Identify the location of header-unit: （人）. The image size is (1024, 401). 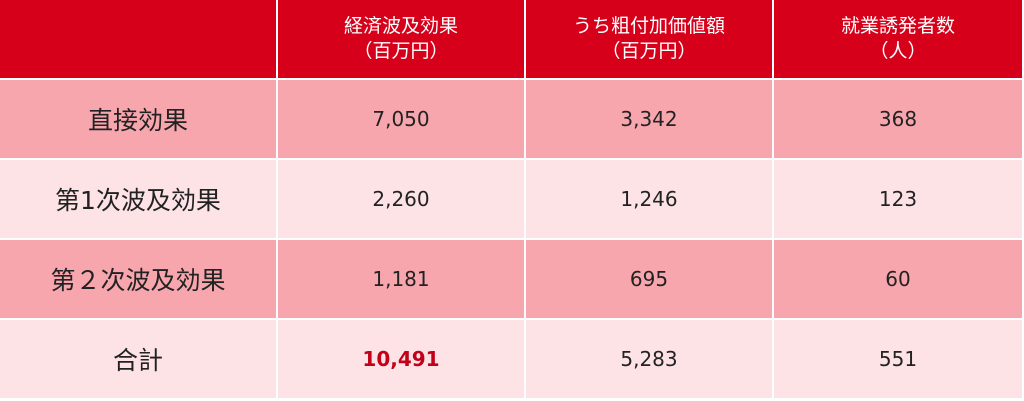
(898, 51).